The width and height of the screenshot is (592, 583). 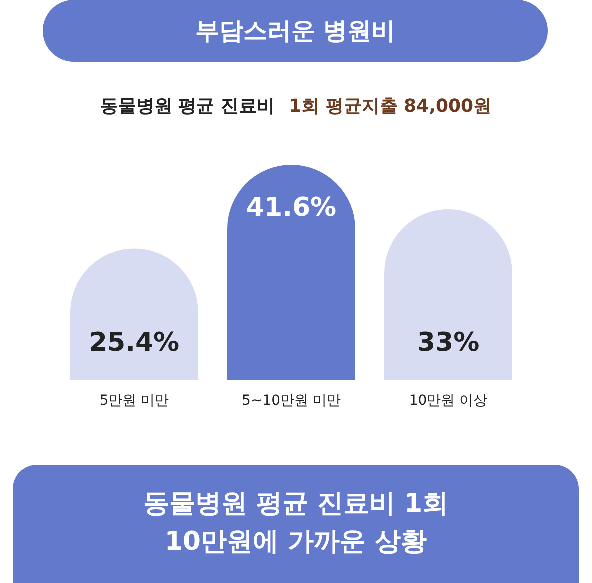 What do you see at coordinates (187, 106) in the screenshot?
I see `chart-subtitle: 동물병원 평균 진료비` at bounding box center [187, 106].